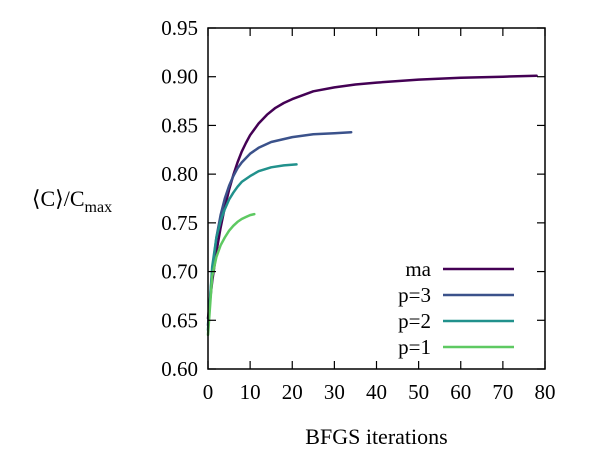 The height and width of the screenshot is (454, 598). Describe the element at coordinates (334, 392) in the screenshot. I see `x-tick-label: 30` at that location.